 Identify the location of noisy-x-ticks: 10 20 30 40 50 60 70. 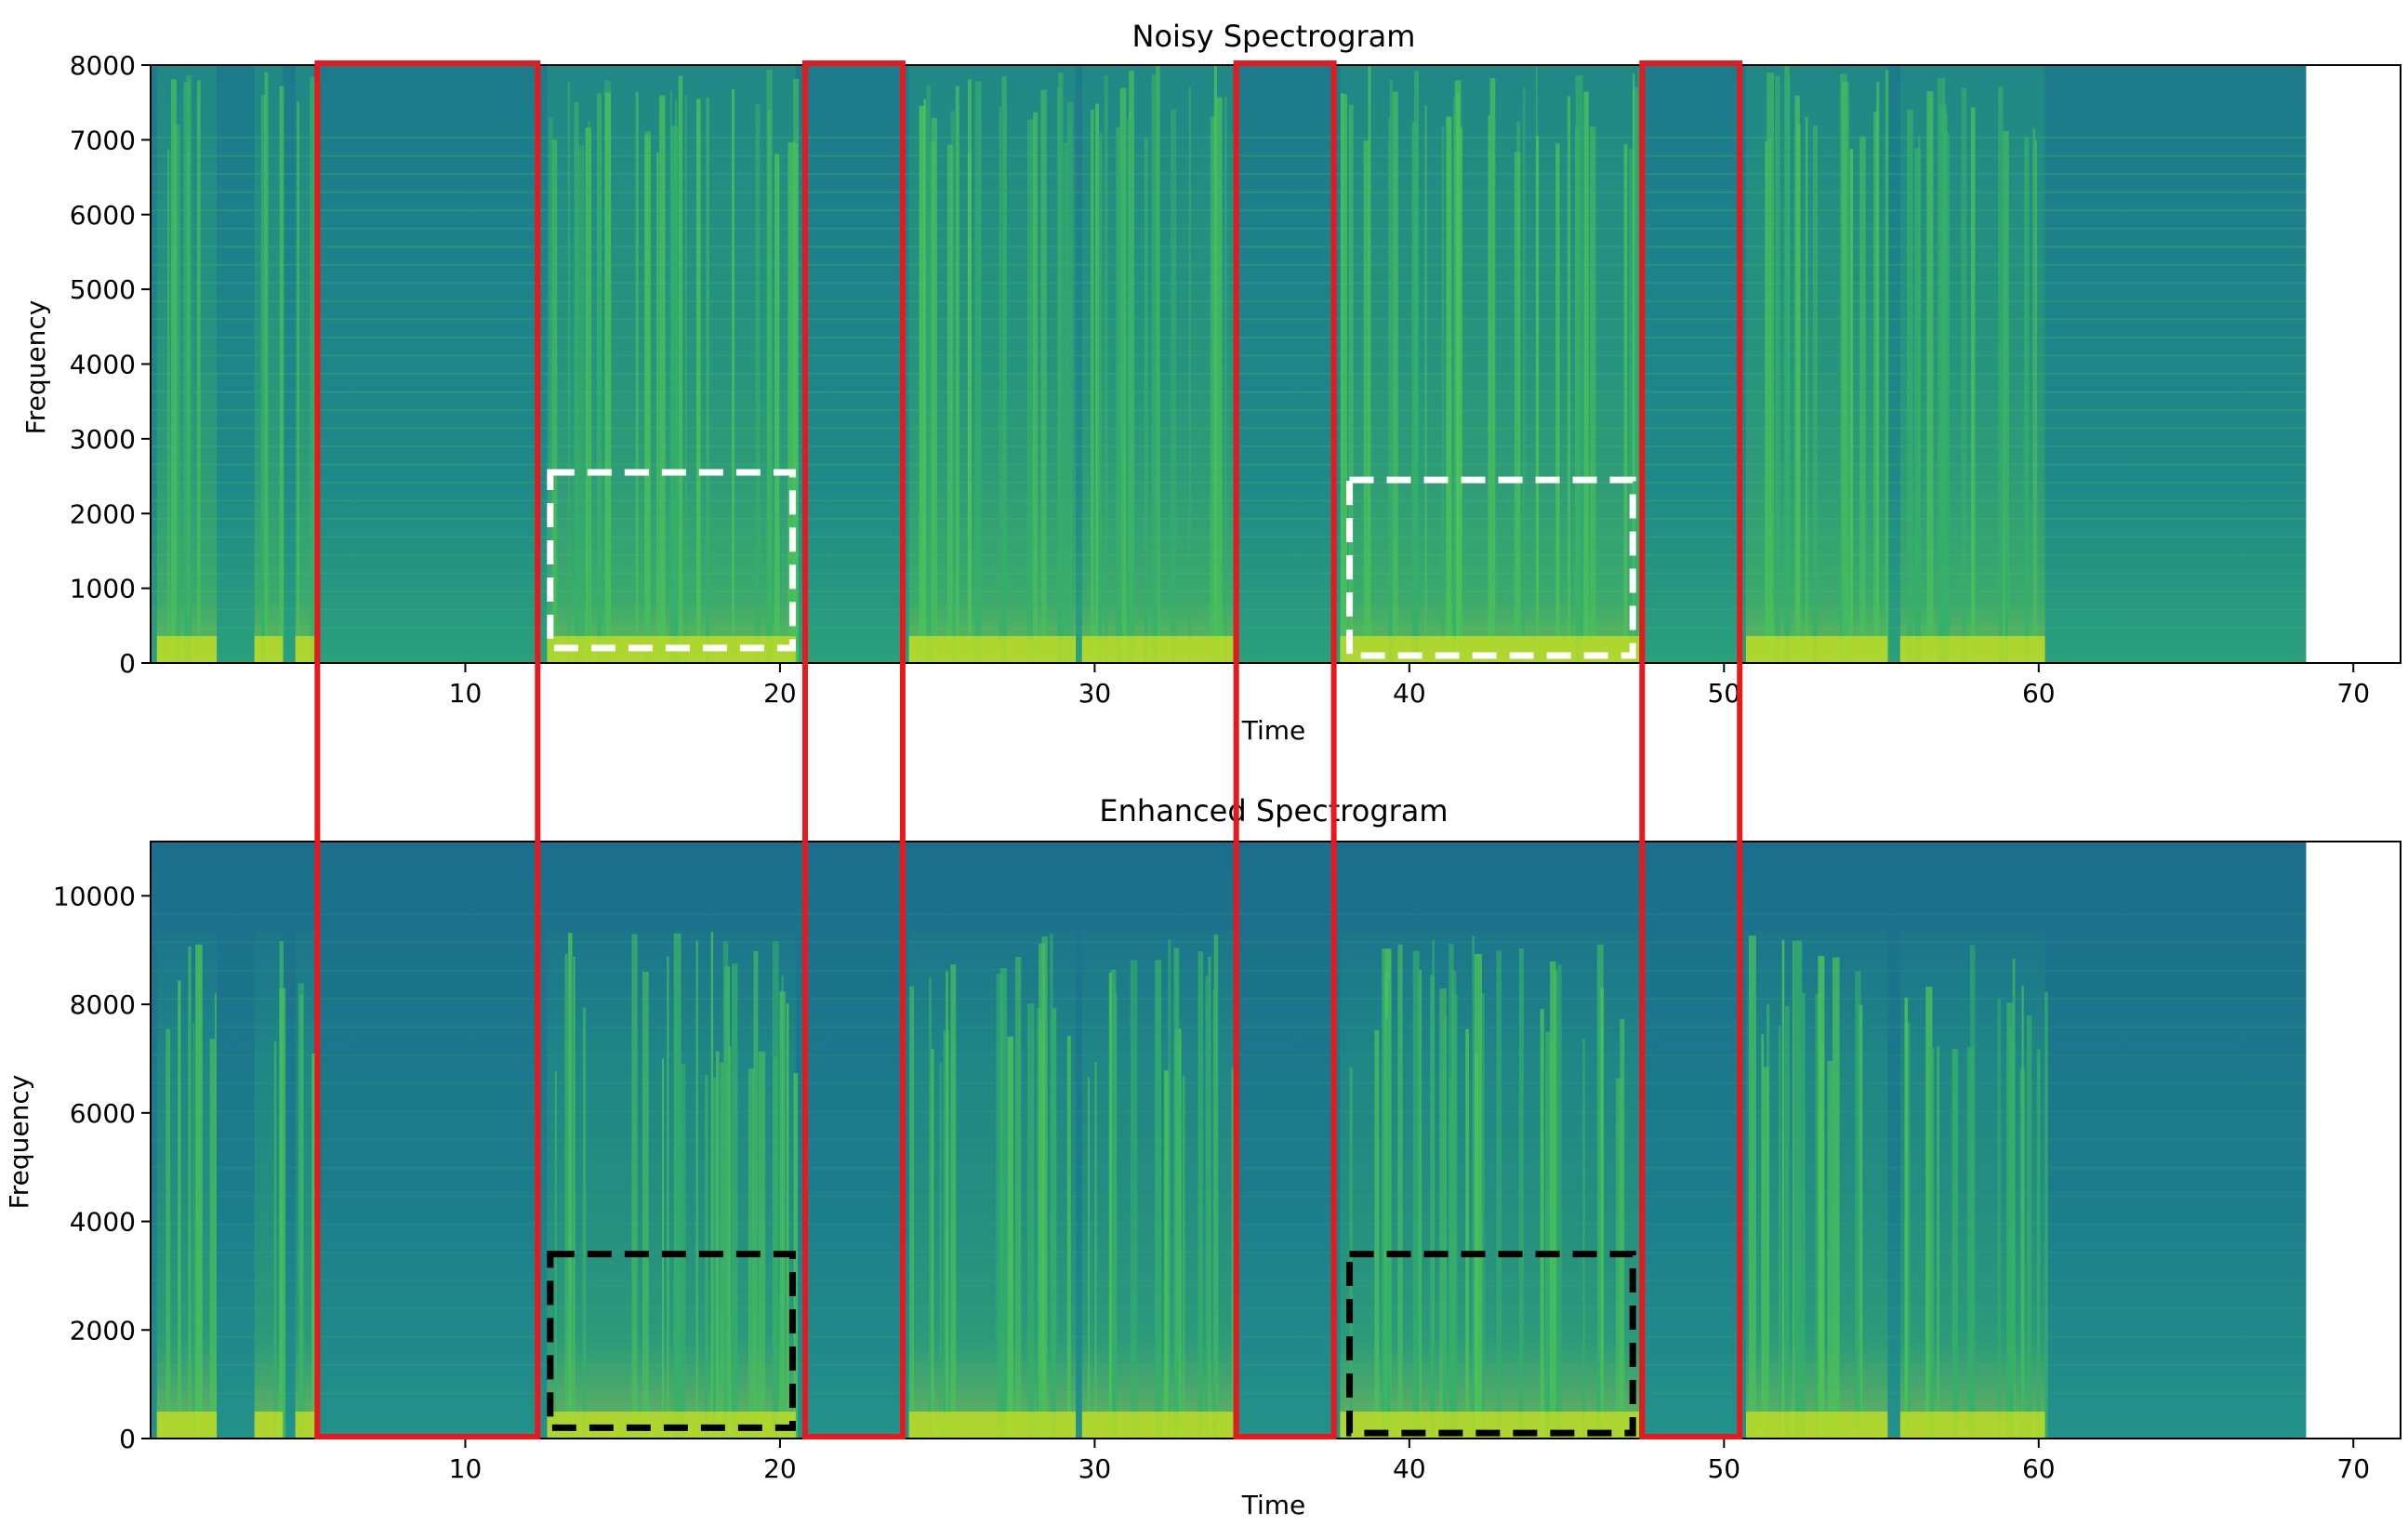
(1409, 686).